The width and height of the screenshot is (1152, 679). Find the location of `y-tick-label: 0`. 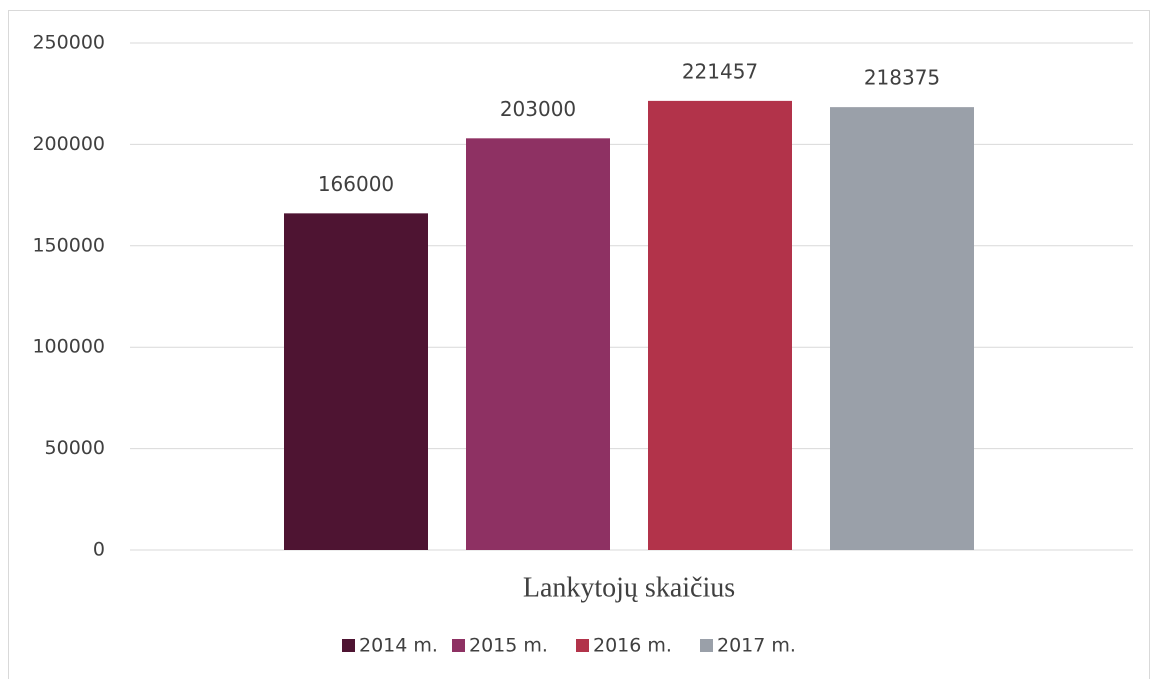

y-tick-label: 0 is located at coordinates (99, 550).